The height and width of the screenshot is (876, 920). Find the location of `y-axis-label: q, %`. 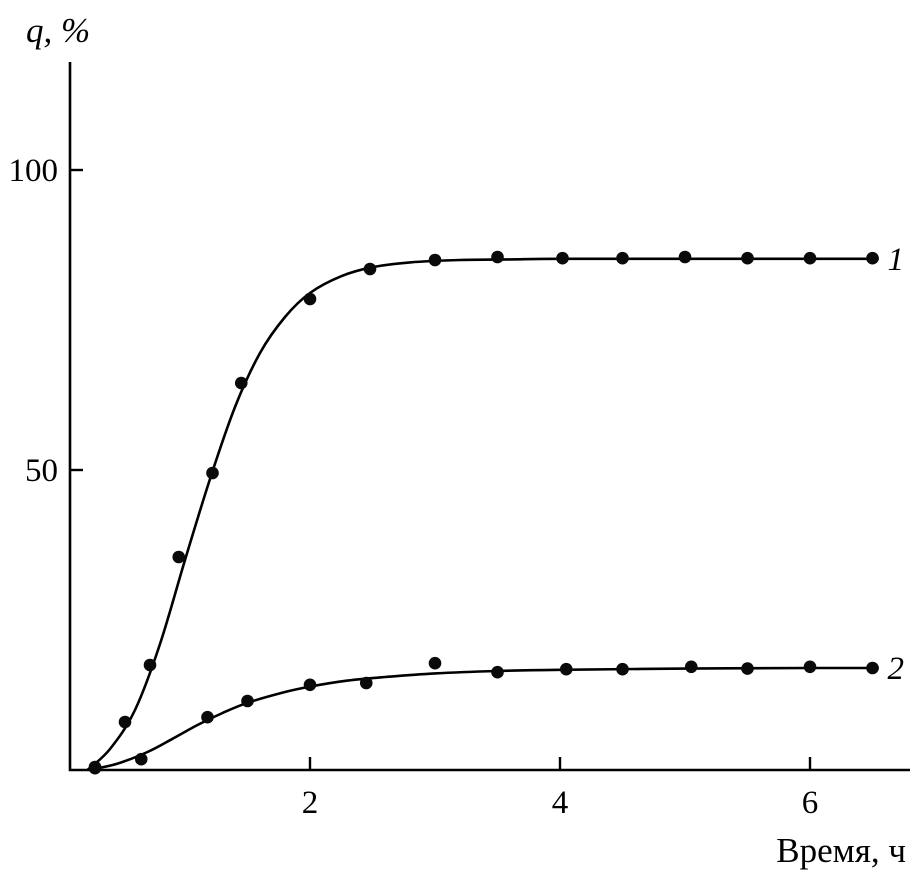

y-axis-label: q, % is located at coordinates (58, 30).